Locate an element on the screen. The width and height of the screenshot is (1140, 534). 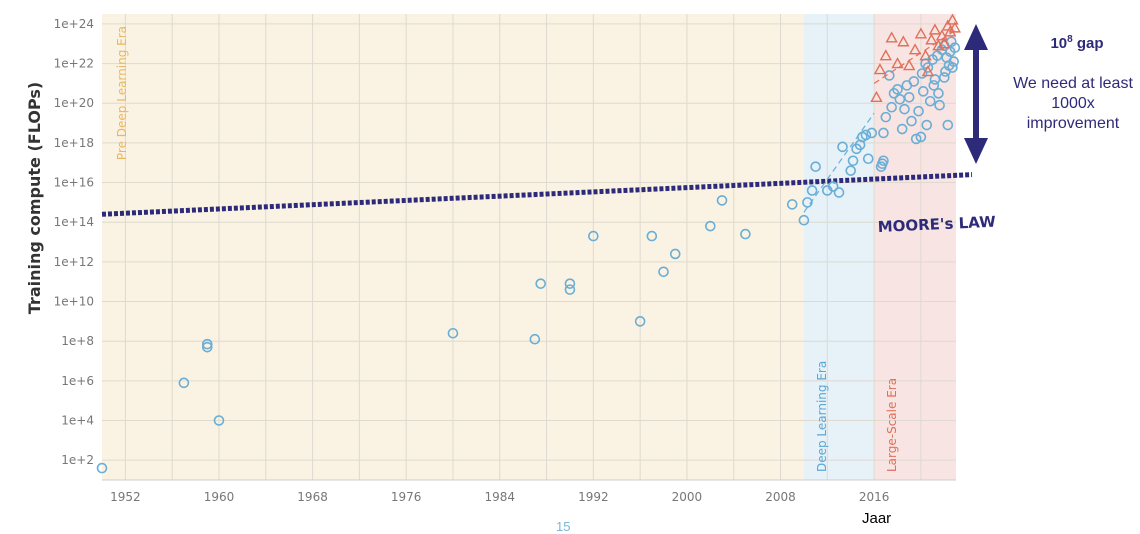
y-tick-label: 1e+8 is located at coordinates (77, 341).